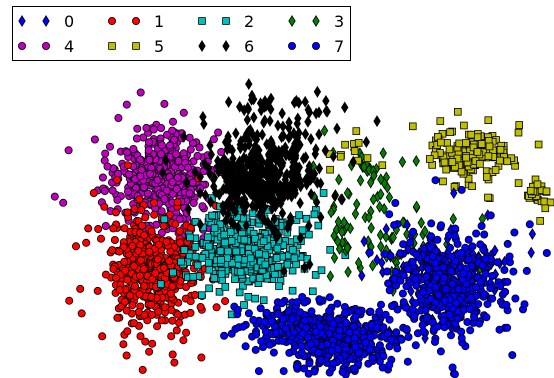 The image size is (554, 378). I want to click on legend-label-6: 6, so click(249, 46).